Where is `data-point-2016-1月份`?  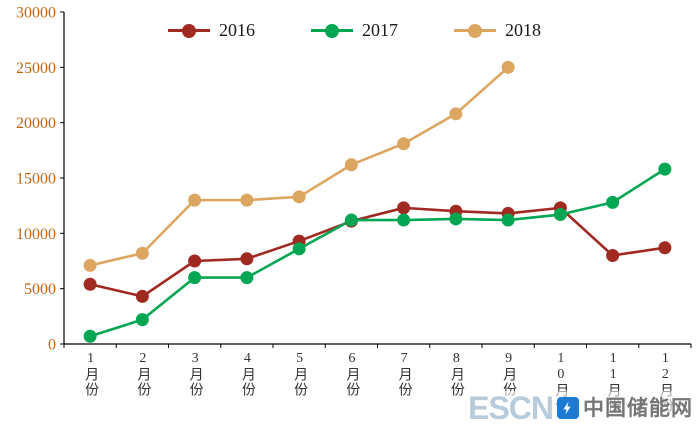
data-point-2016-1月份 is located at coordinates (90, 284).